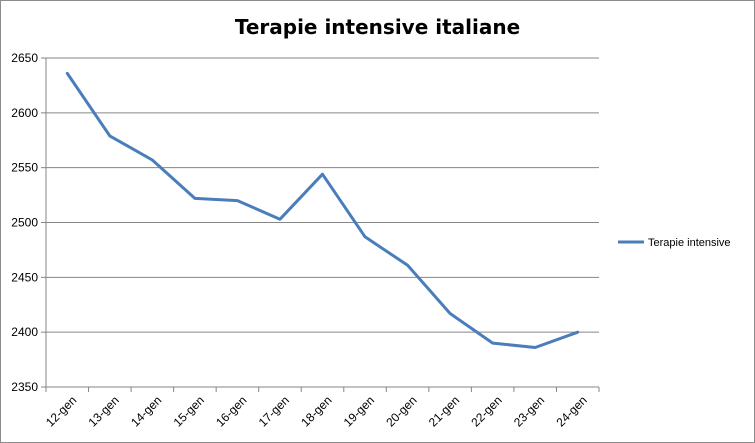 Image resolution: width=755 pixels, height=443 pixels. I want to click on x-tick-label: 22-gen, so click(486, 411).